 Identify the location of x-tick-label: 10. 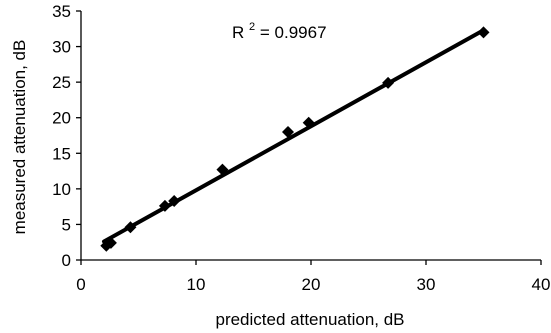
(196, 284).